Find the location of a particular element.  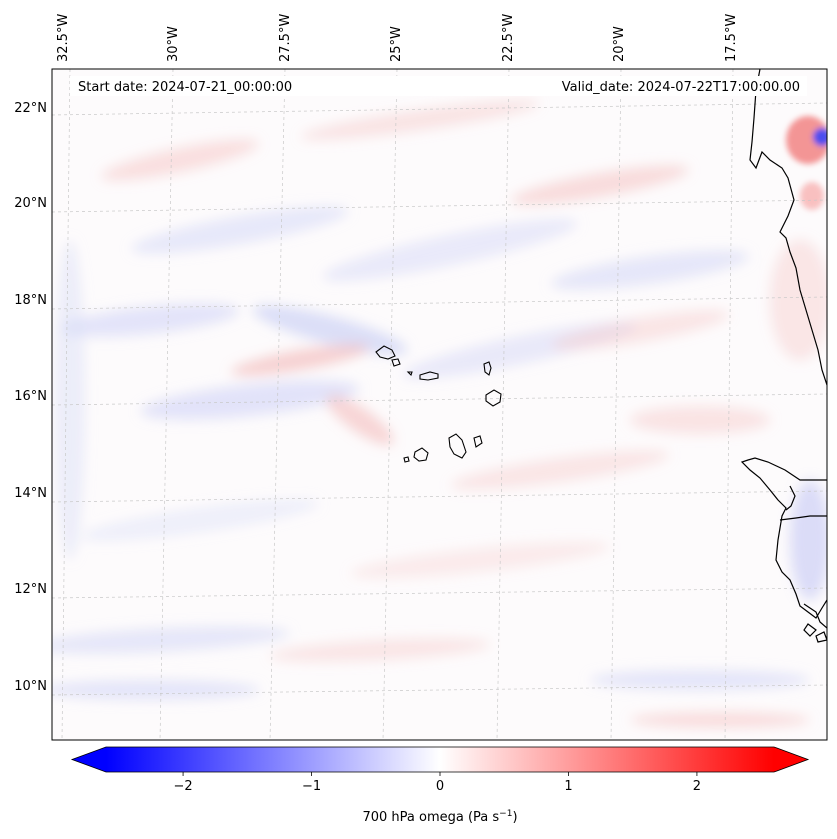

sao-vicente is located at coordinates (396, 362).